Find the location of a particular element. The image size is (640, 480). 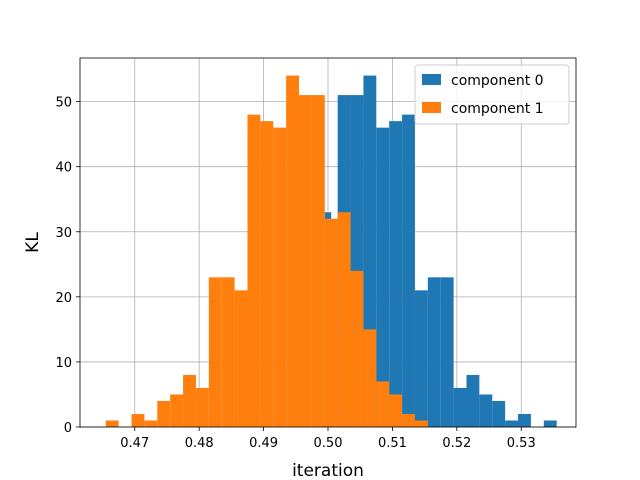

legend-label-component-1: component 1 is located at coordinates (497, 109).